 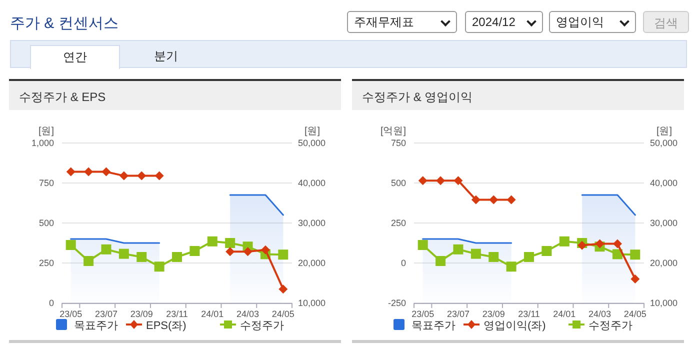 I want to click on chart-title: 수정주가 & EPS, so click(x=62, y=97).